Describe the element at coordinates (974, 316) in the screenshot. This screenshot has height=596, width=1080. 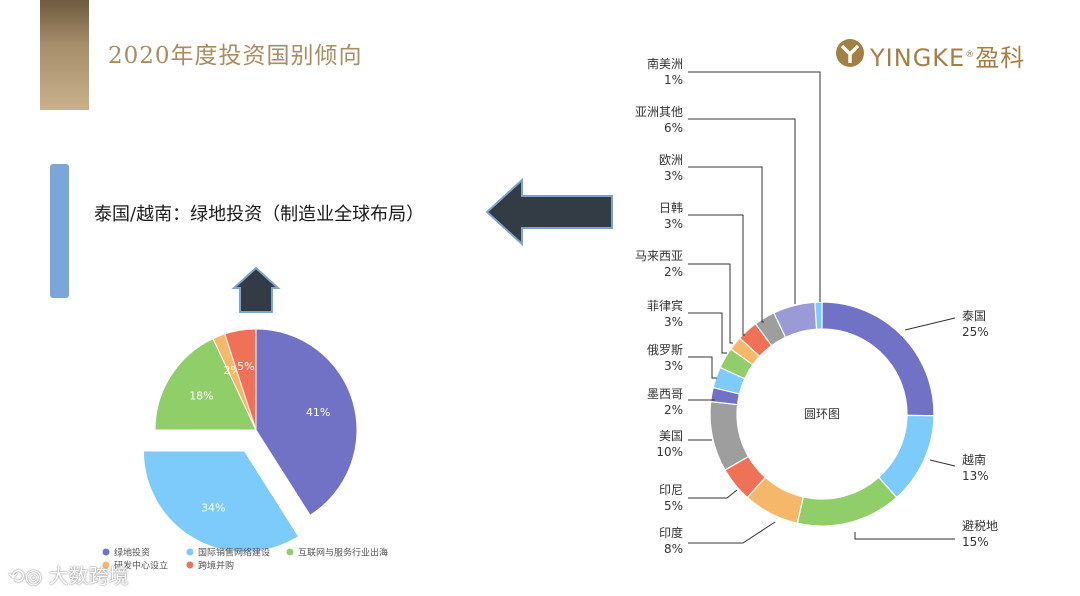
I see `donut-category-label: 泰国` at that location.